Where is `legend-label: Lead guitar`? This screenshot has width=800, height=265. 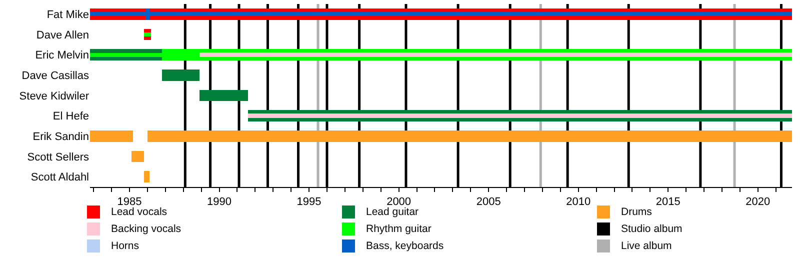
legend-label: Lead guitar is located at coordinates (393, 212).